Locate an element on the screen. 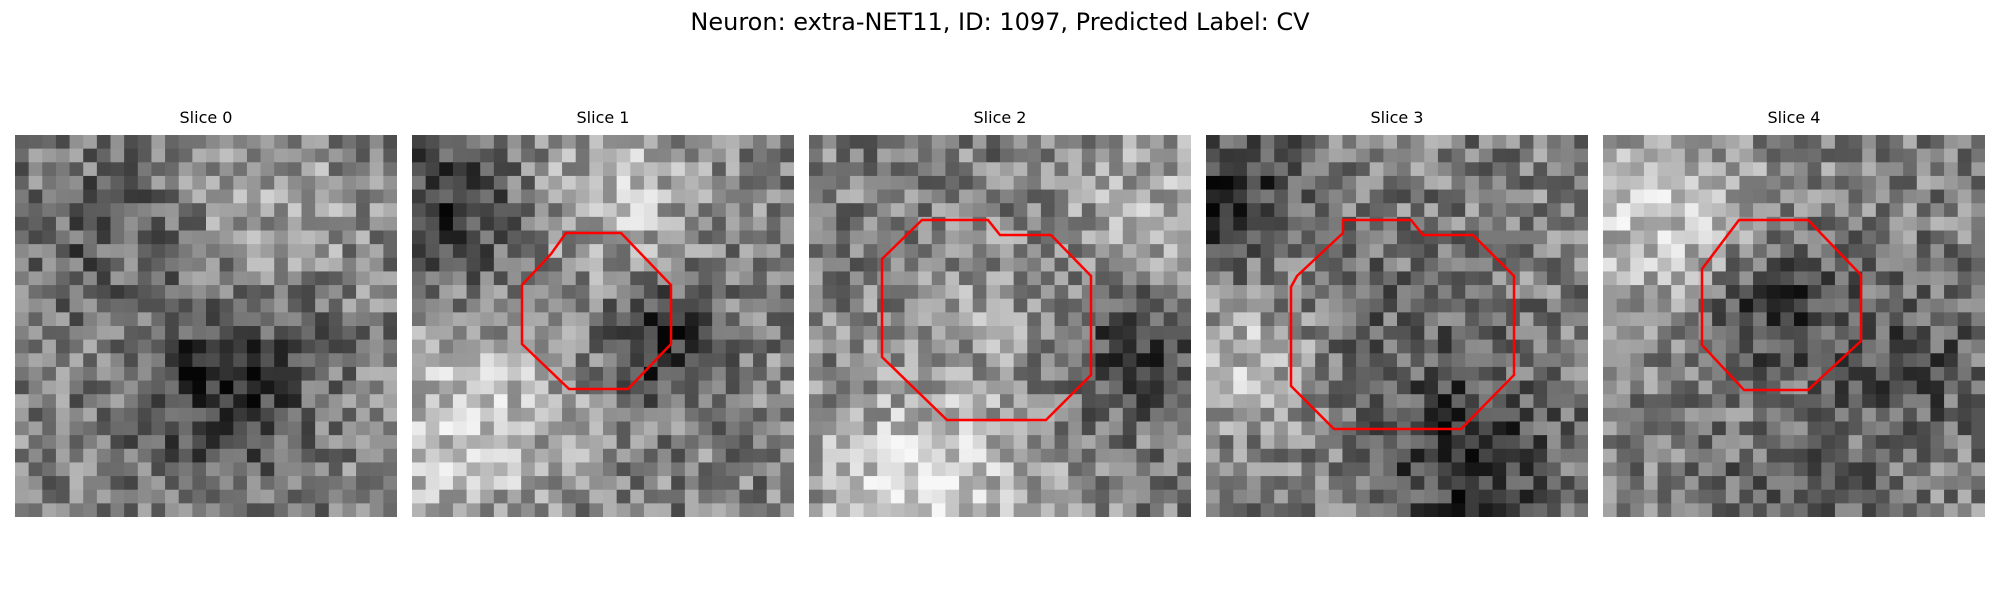 The height and width of the screenshot is (600, 2000). slice-title: Slice 4 is located at coordinates (1794, 117).